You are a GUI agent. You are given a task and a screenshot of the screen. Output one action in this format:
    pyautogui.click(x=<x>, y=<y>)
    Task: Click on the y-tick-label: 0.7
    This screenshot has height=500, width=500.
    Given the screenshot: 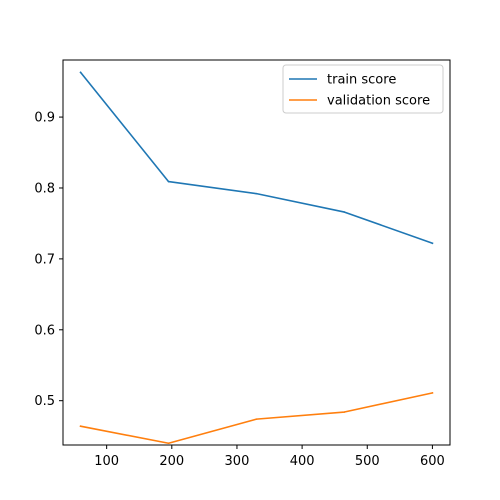 What is the action you would take?
    pyautogui.click(x=44, y=259)
    